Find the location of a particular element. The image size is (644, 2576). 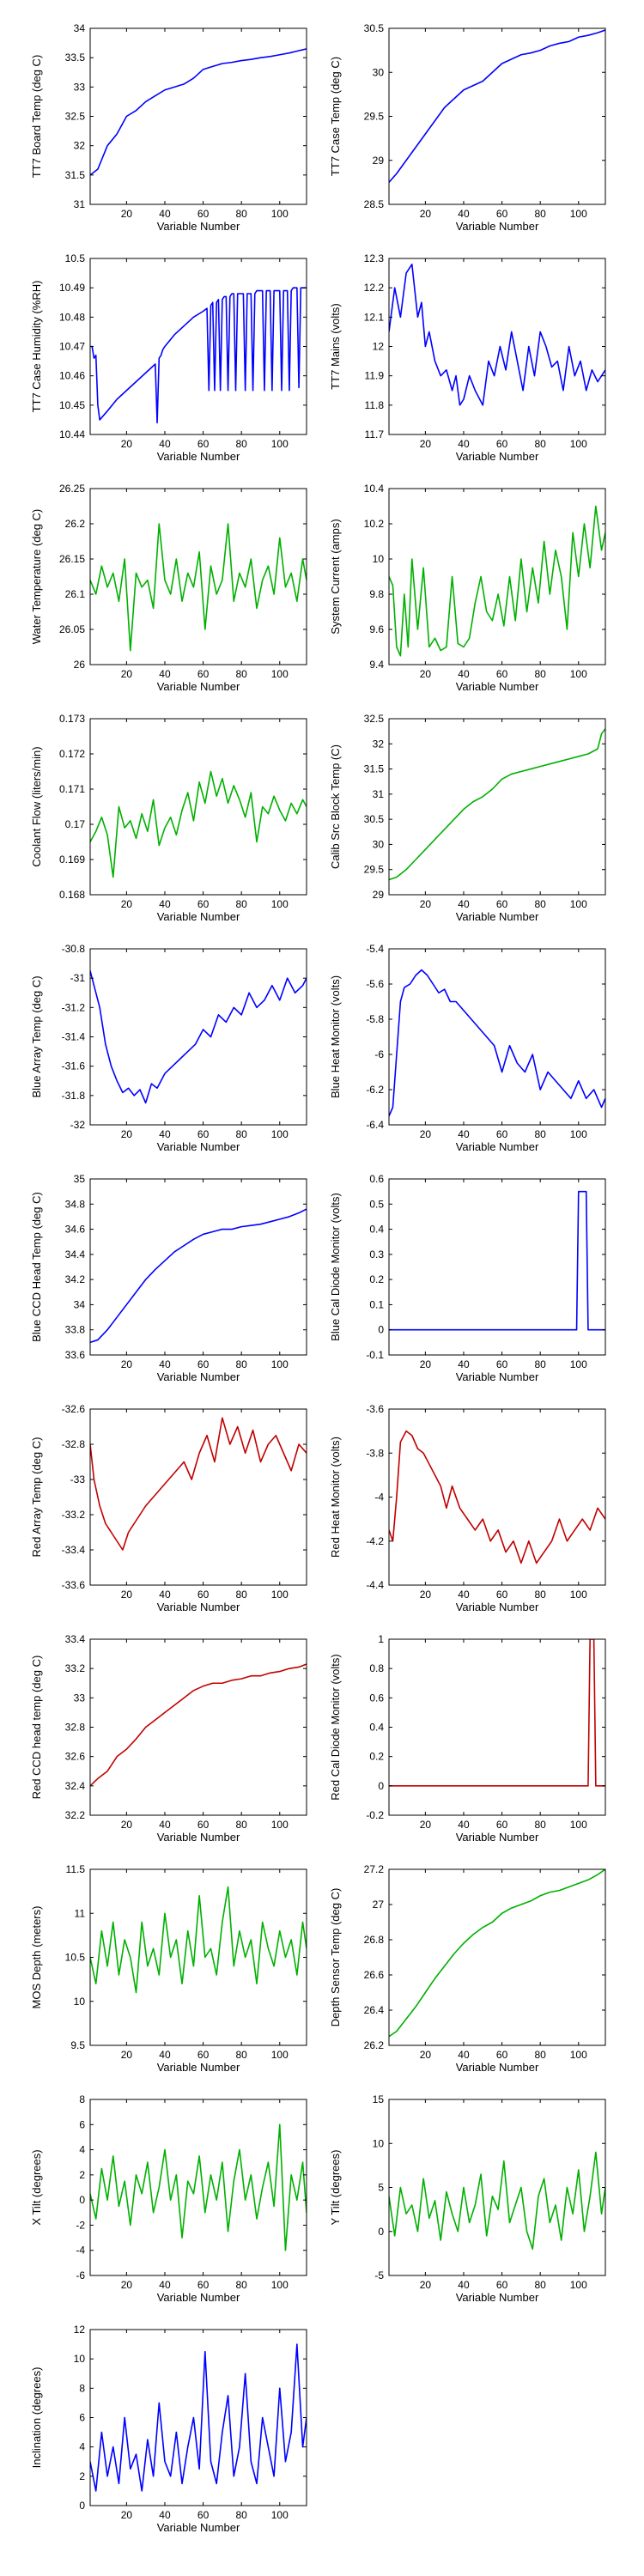

chart-15-red-ccd-head-temp-deg-c-axes-frame is located at coordinates (198, 1727).